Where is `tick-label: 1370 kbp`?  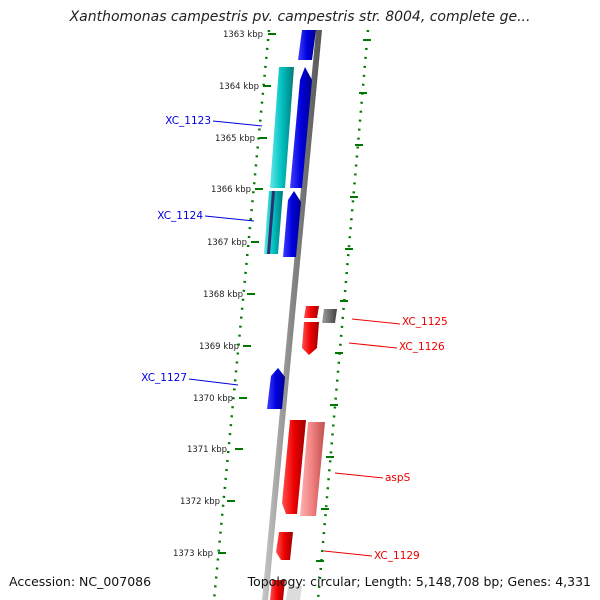
tick-label: 1370 kbp is located at coordinates (213, 399).